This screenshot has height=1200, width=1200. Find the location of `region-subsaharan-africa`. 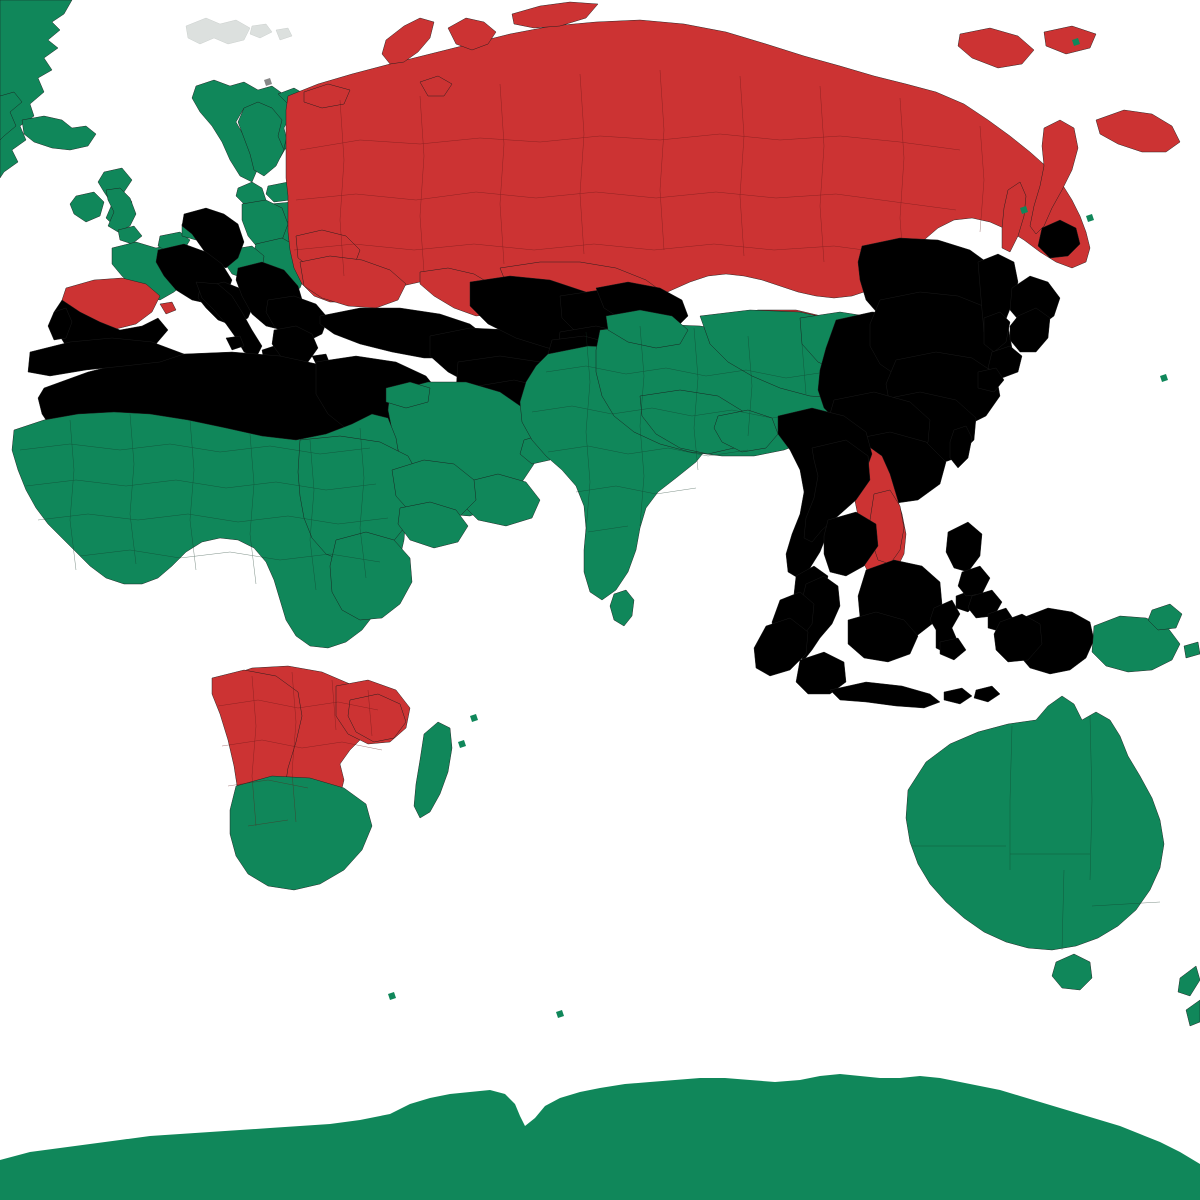

region-subsaharan-africa is located at coordinates (245, 615).